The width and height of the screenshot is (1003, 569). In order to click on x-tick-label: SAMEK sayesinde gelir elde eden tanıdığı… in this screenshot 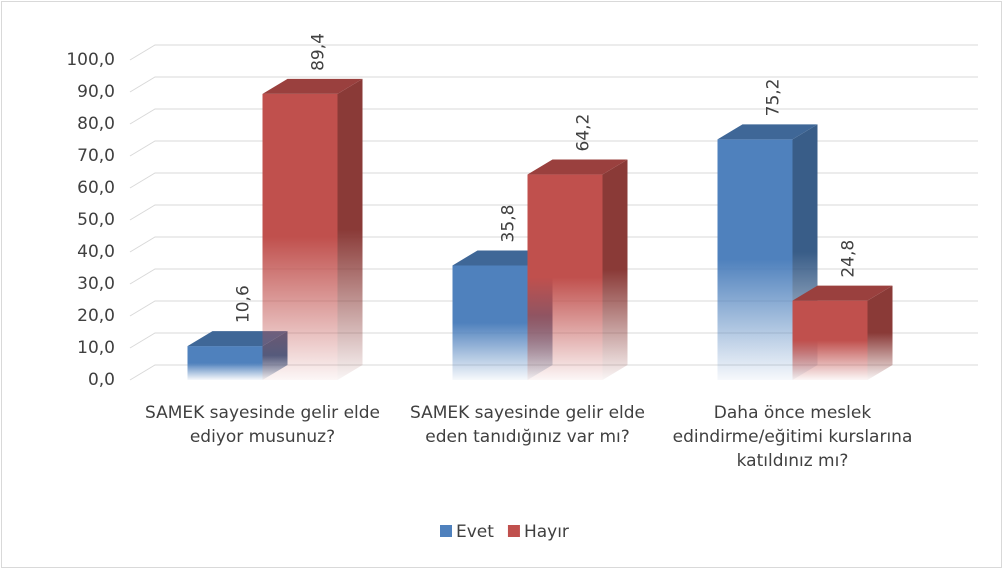, I will do `click(527, 425)`.